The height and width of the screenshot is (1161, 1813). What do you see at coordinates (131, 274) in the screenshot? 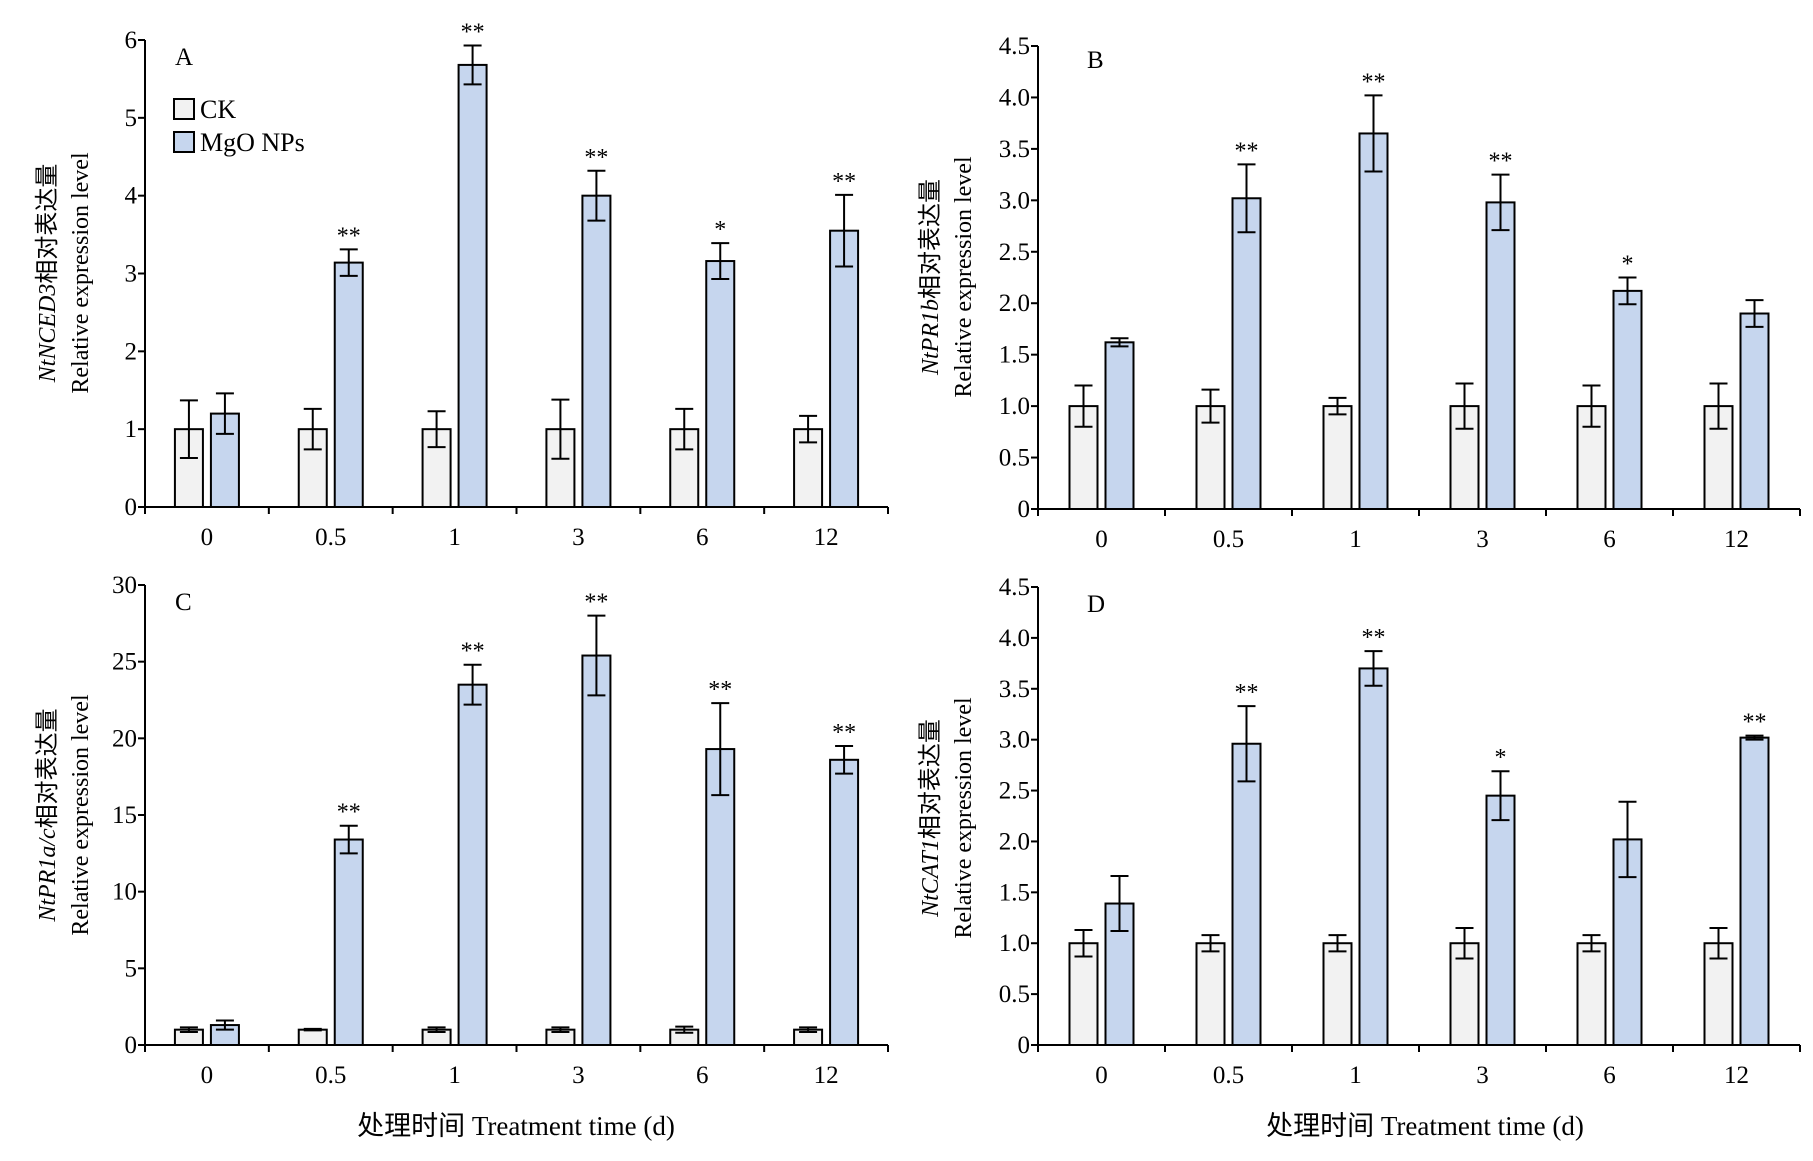
I see `y-tick-label: 3` at bounding box center [131, 274].